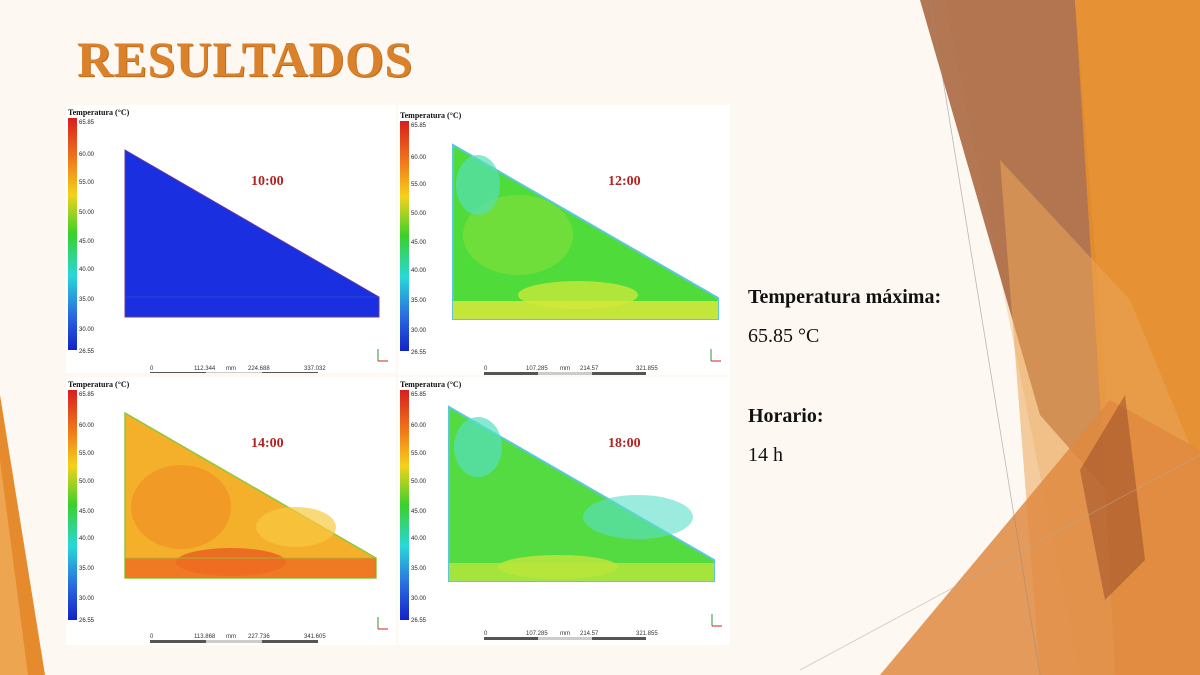 This screenshot has width=1200, height=675. What do you see at coordinates (647, 634) in the screenshot?
I see `scale-label-3: 321.855` at bounding box center [647, 634].